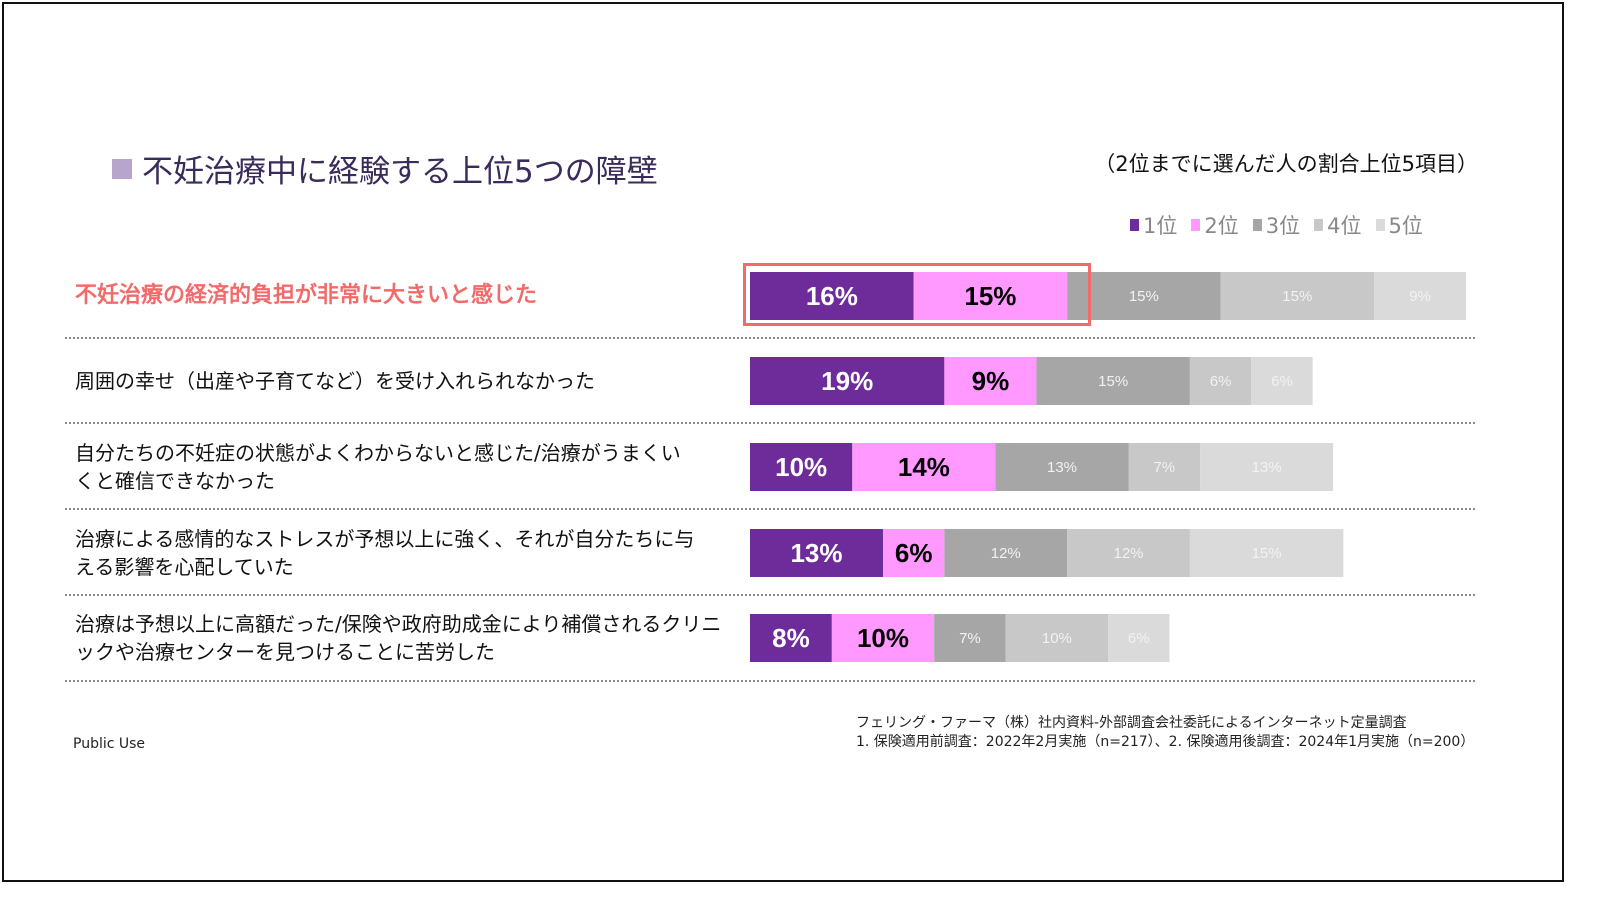 The image size is (1608, 908). What do you see at coordinates (1405, 226) in the screenshot?
I see `legend-label: 5位` at bounding box center [1405, 226].